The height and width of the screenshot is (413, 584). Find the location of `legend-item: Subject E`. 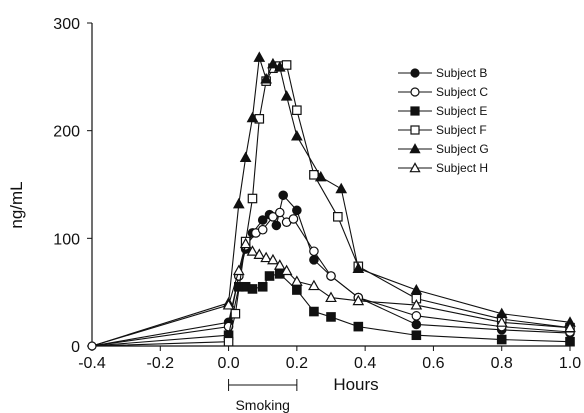

legend-item: Subject E is located at coordinates (442, 111).